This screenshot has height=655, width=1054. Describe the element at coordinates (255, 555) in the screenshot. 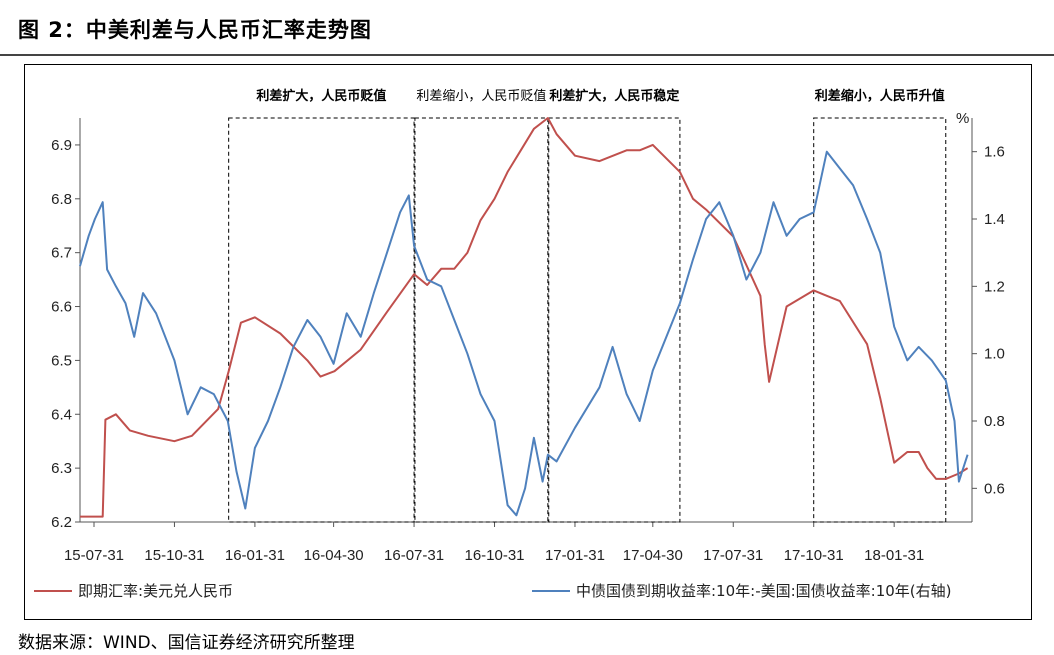

I see `x-tick-label: 16-01-31` at that location.